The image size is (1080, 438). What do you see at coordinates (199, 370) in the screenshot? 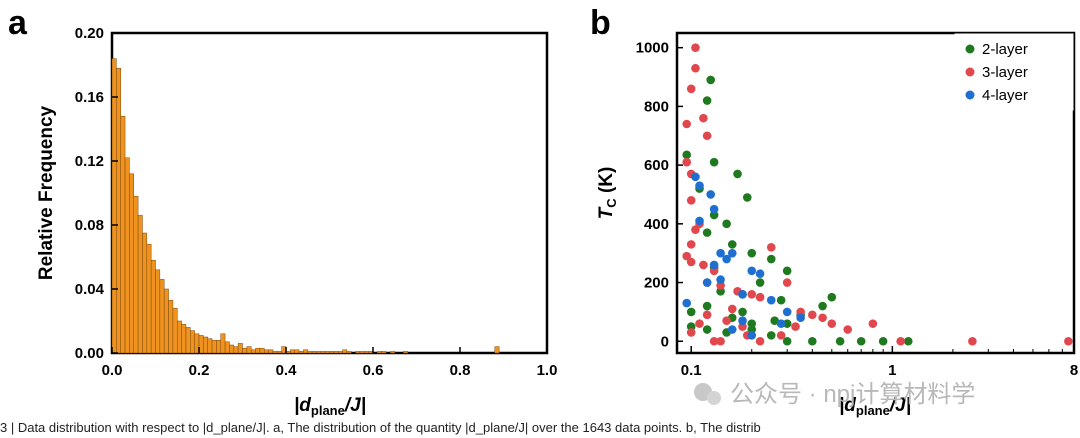
I see `x-tick-label: 0.2` at bounding box center [199, 370].